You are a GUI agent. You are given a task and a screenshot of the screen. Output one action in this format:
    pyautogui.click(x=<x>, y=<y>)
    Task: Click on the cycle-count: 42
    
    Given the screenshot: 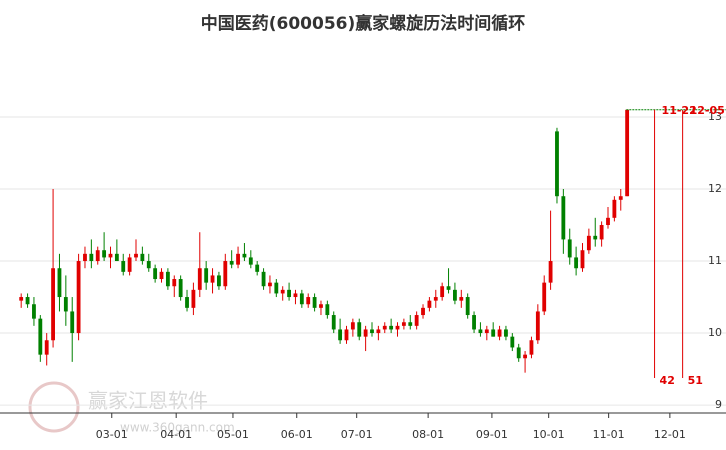 What is the action you would take?
    pyautogui.click(x=667, y=380)
    